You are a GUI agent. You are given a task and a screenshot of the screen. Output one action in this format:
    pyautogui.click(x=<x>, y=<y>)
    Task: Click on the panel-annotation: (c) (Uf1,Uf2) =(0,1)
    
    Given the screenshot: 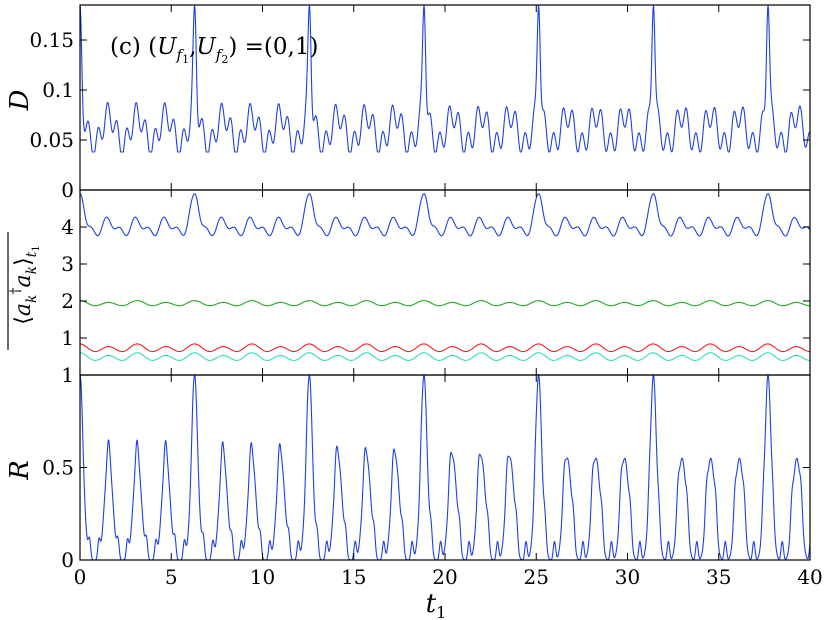 What is the action you would take?
    pyautogui.click(x=214, y=50)
    